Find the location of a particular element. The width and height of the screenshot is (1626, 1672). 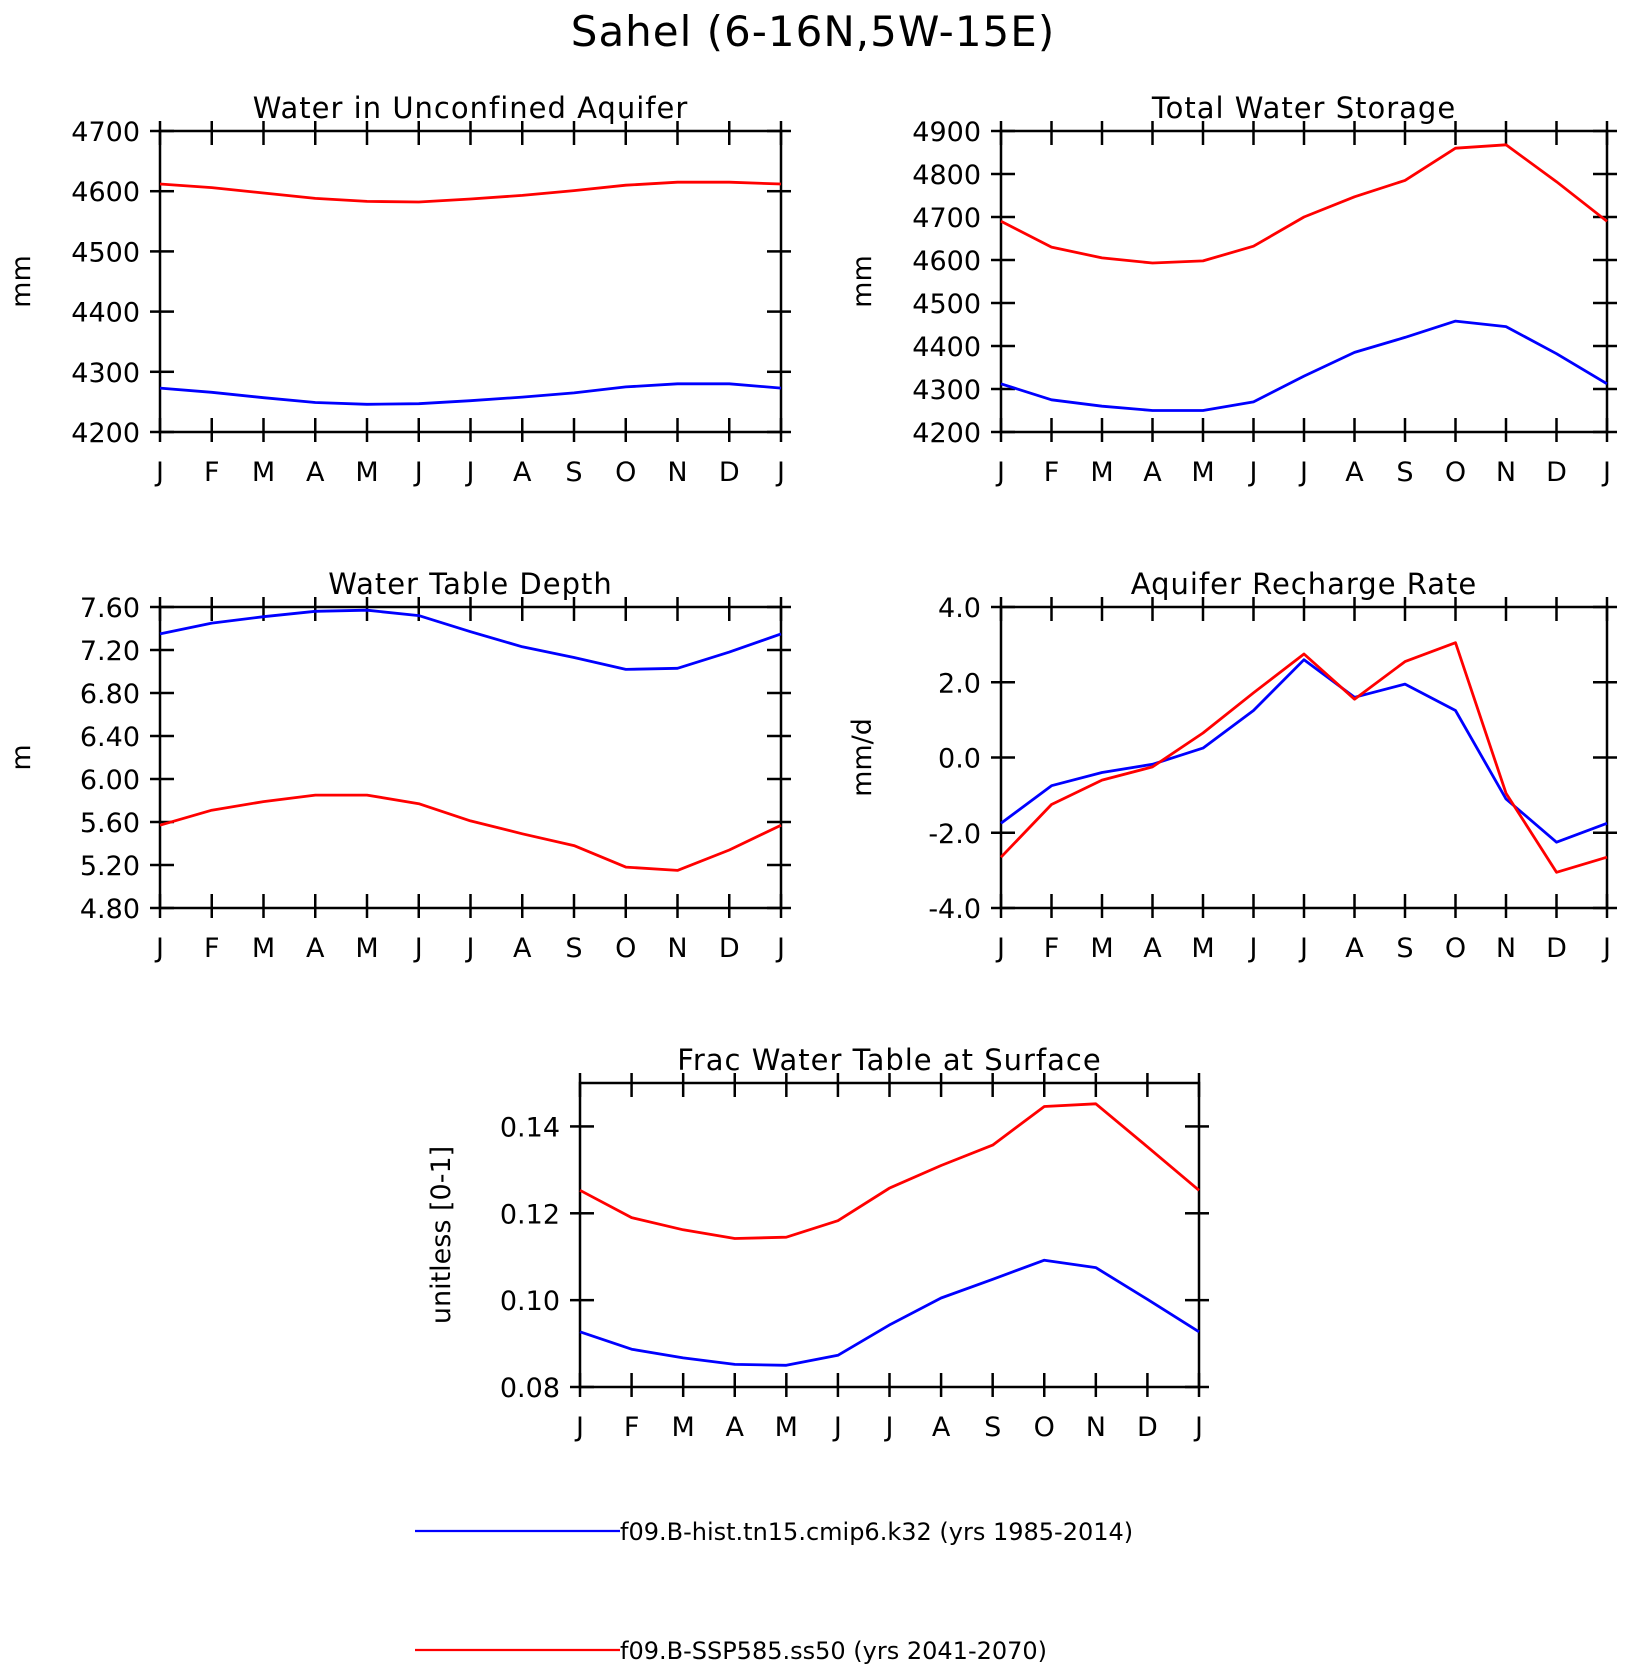

y-tick-label: 4.80 is located at coordinates (110, 909).